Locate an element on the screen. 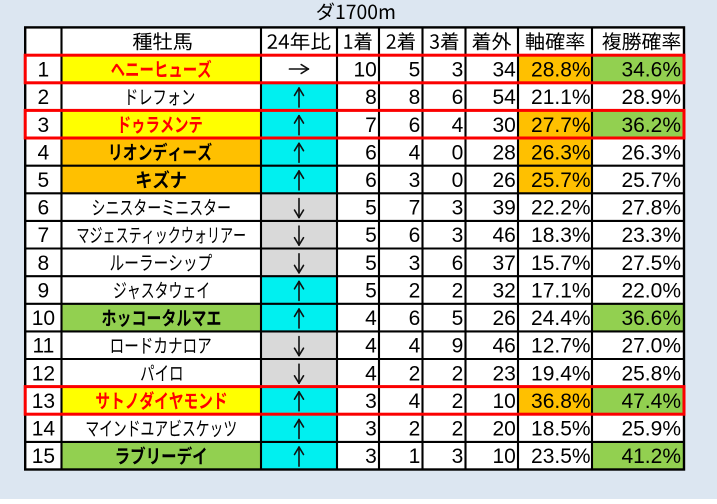 Image resolution: width=717 pixels, height=504 pixels. svg-text: 39 is located at coordinates (503, 208).